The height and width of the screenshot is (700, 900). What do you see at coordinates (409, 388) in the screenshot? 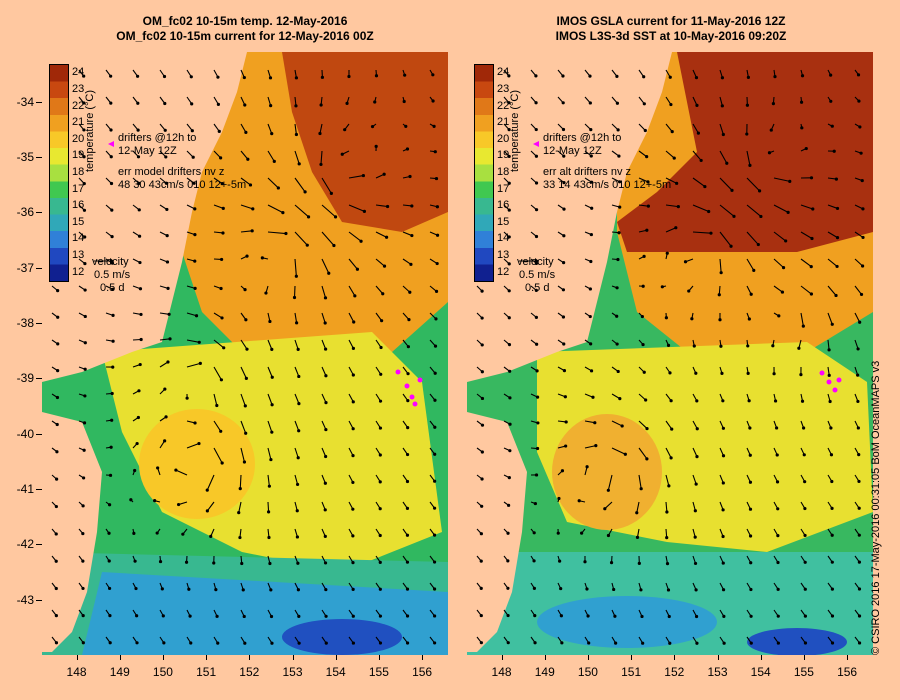
I see `drifter-tracks` at bounding box center [409, 388].